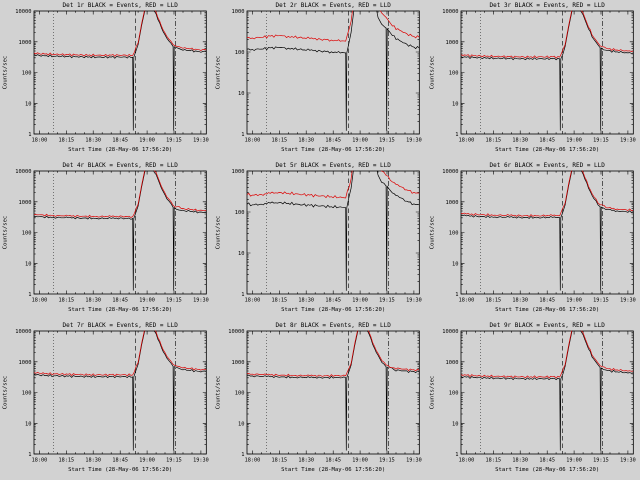 Image resolution: width=640 pixels, height=480 pixels. What do you see at coordinates (547, 165) in the screenshot?
I see `plot-title: Det 6r BLACK = Events, RED = LLD` at bounding box center [547, 165].